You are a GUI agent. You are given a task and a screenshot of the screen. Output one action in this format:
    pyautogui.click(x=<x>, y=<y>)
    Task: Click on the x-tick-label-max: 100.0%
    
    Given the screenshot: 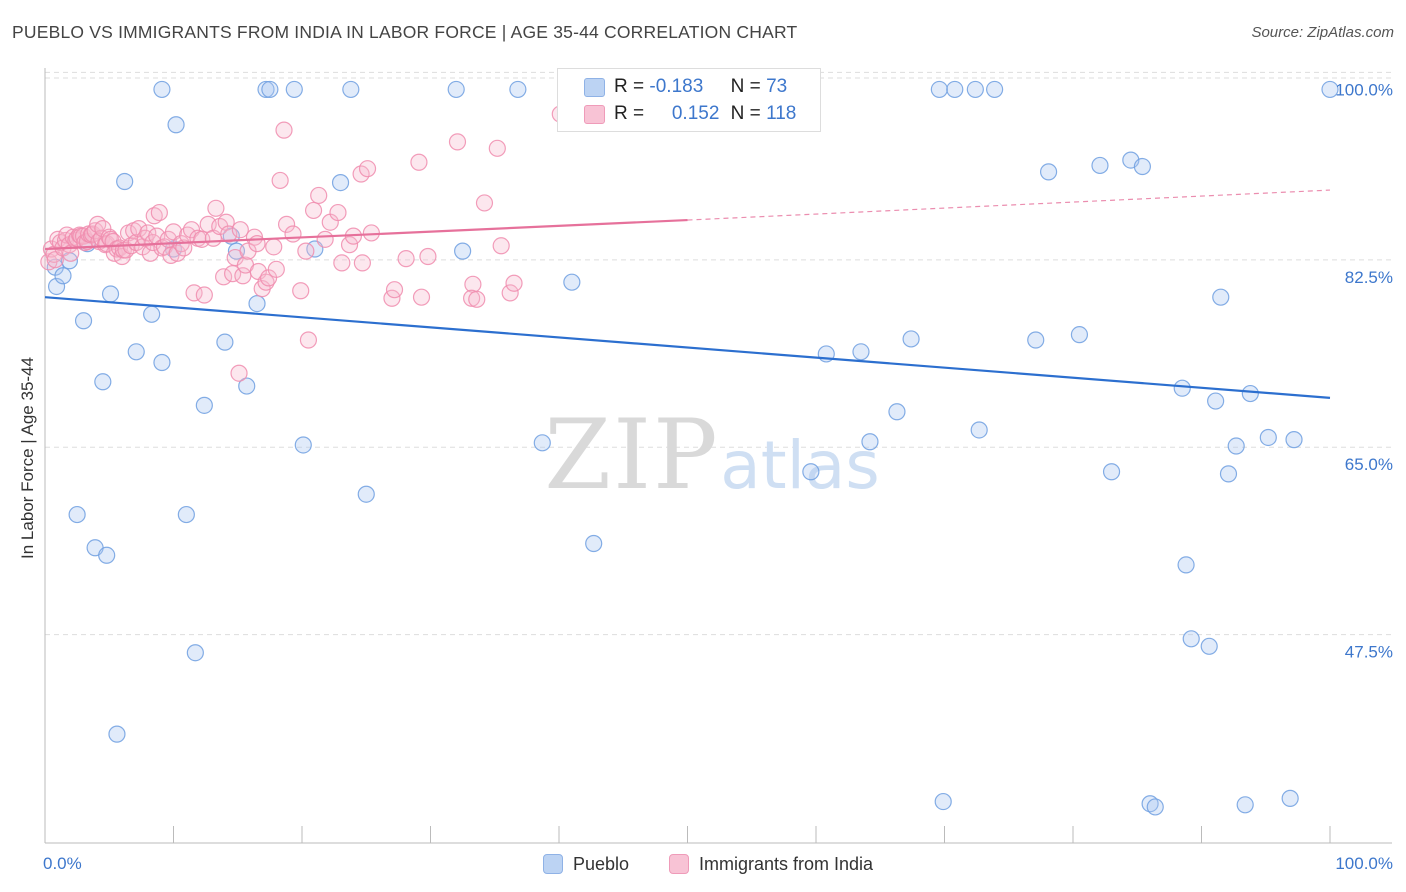 What is the action you would take?
    pyautogui.click(x=1364, y=863)
    